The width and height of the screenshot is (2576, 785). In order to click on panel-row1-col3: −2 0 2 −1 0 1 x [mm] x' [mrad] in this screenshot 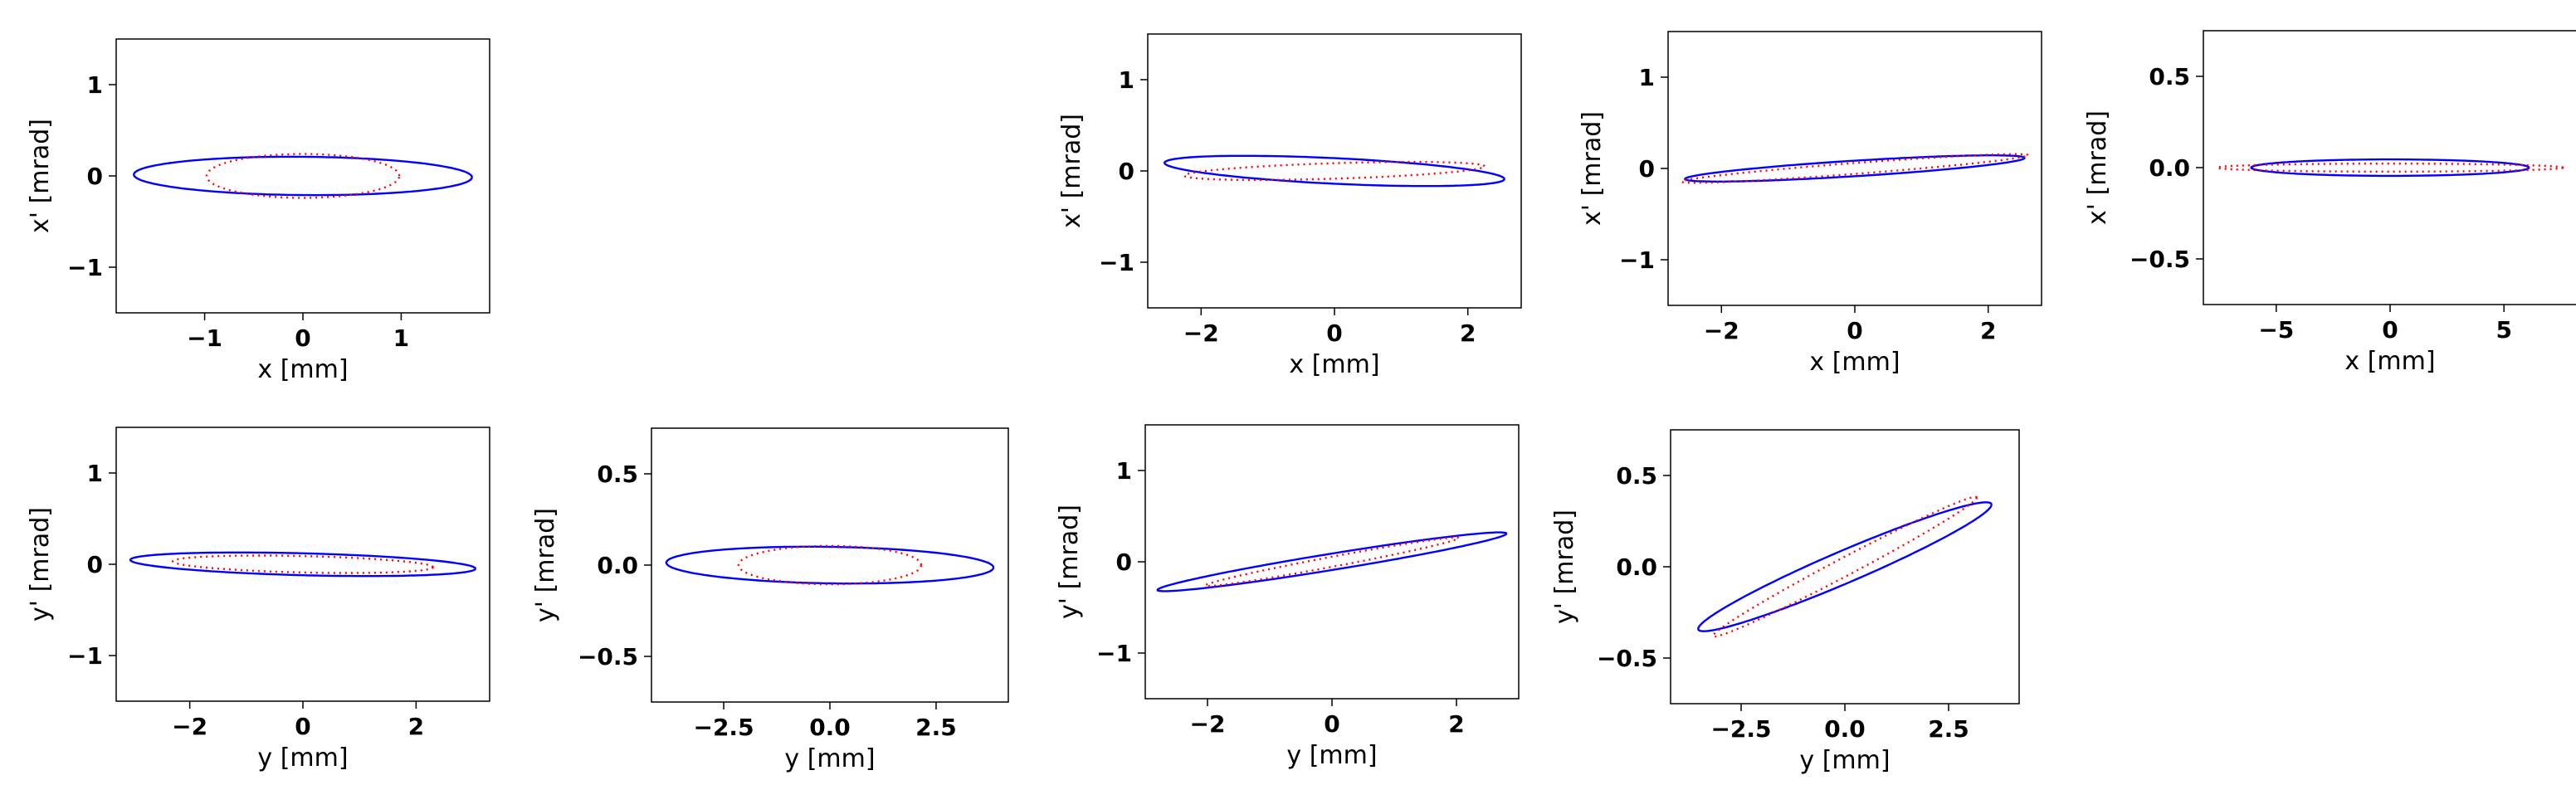, I will do `click(1290, 206)`.